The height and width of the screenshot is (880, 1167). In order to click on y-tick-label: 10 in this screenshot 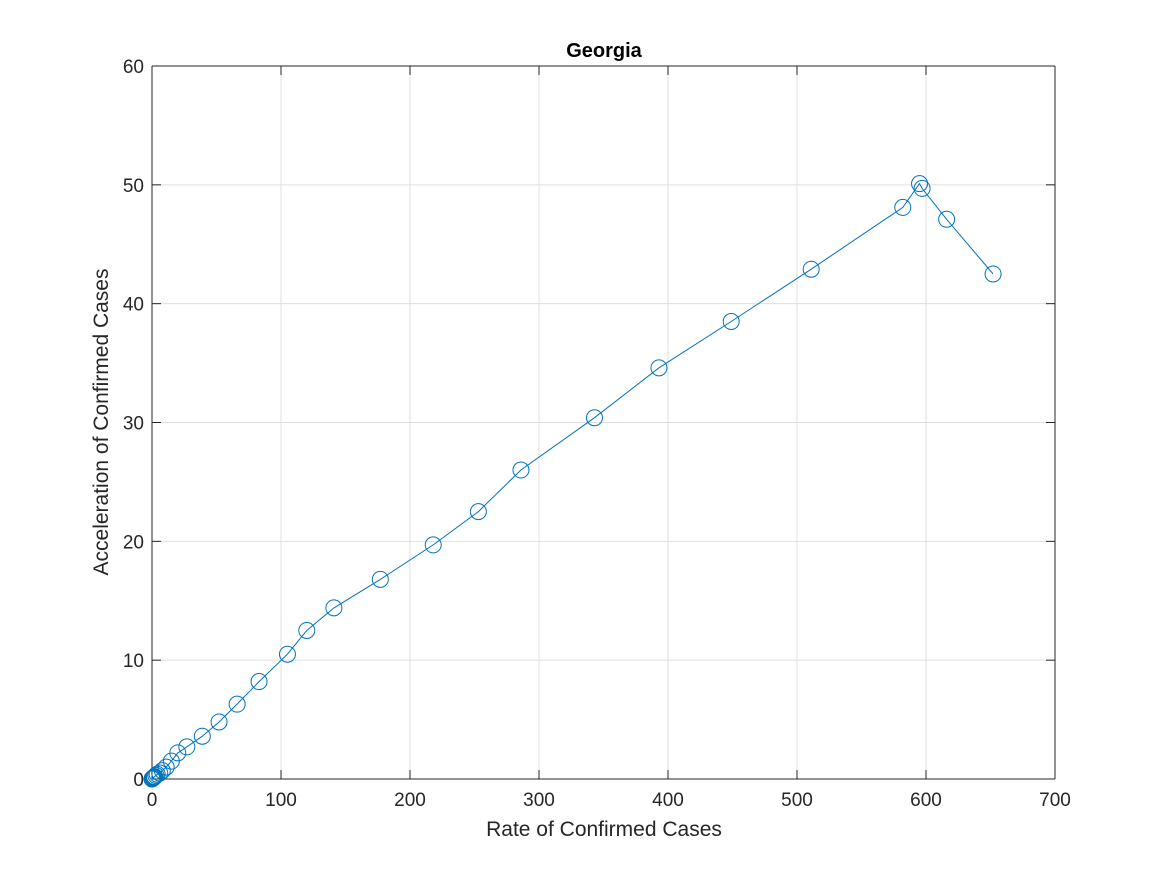, I will do `click(133, 661)`.